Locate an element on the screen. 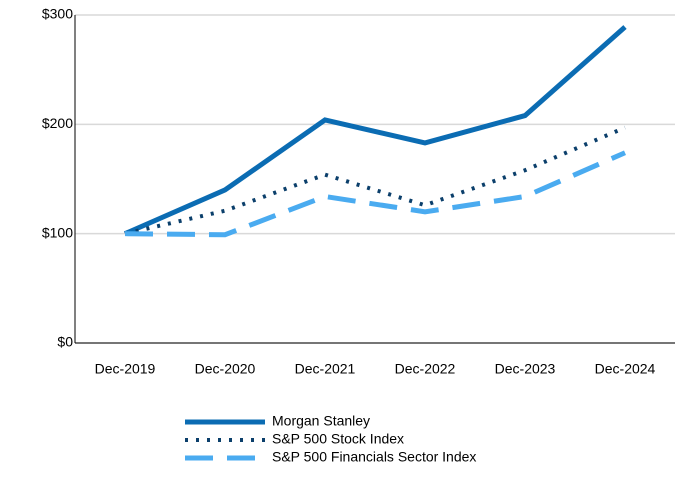 This screenshot has width=690, height=495. x-tick-label: Dec-2022 is located at coordinates (425, 369).